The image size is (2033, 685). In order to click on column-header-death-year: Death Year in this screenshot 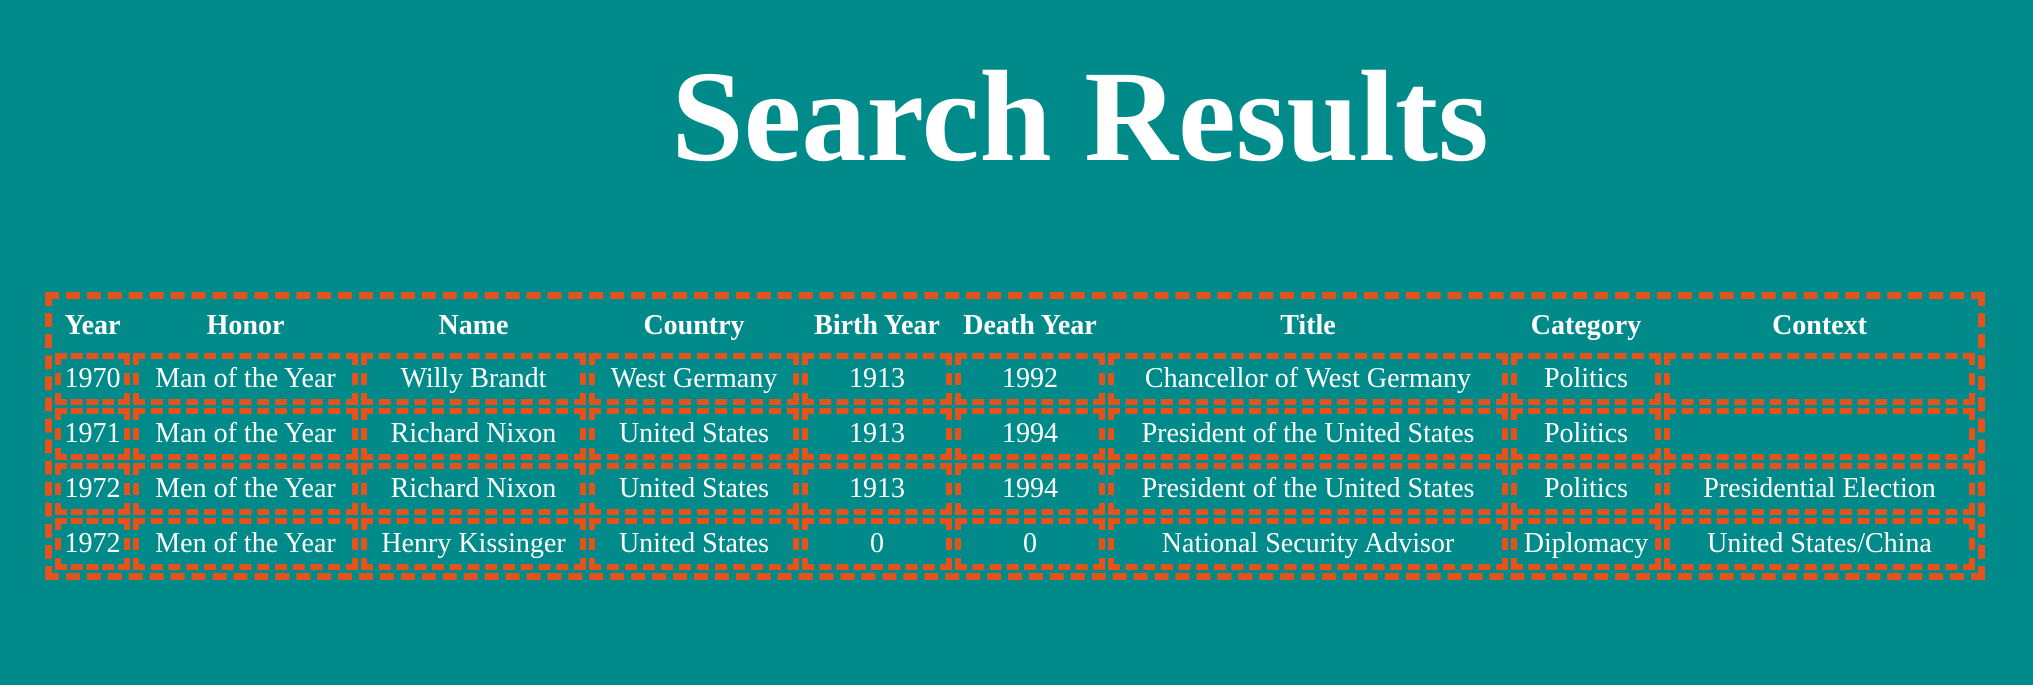, I will do `click(1030, 325)`.